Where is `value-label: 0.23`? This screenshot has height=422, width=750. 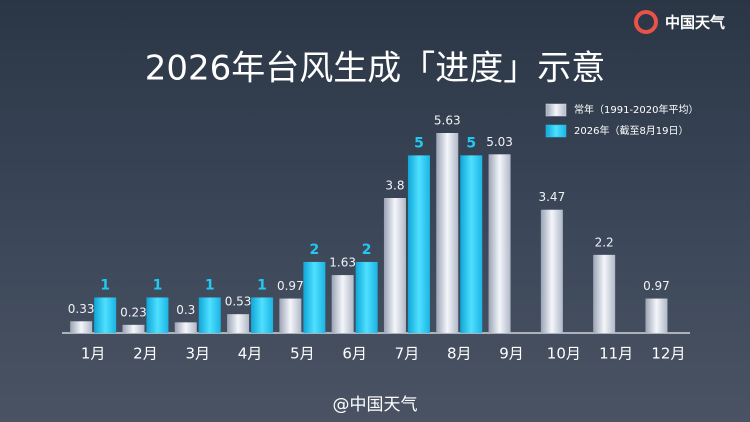
value-label: 0.23 is located at coordinates (133, 312).